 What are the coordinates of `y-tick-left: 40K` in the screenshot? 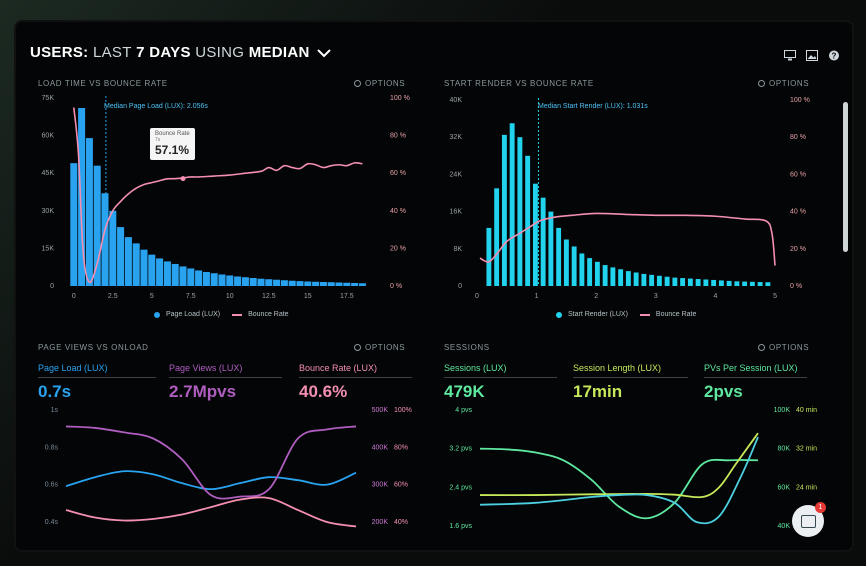 It's located at (456, 100).